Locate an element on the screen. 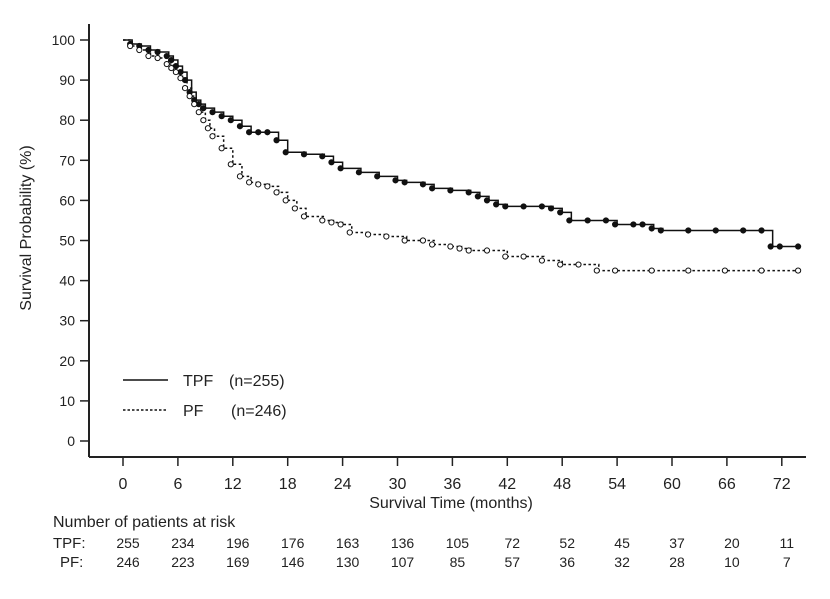 The height and width of the screenshot is (599, 830). risk-value: 72 is located at coordinates (513, 543).